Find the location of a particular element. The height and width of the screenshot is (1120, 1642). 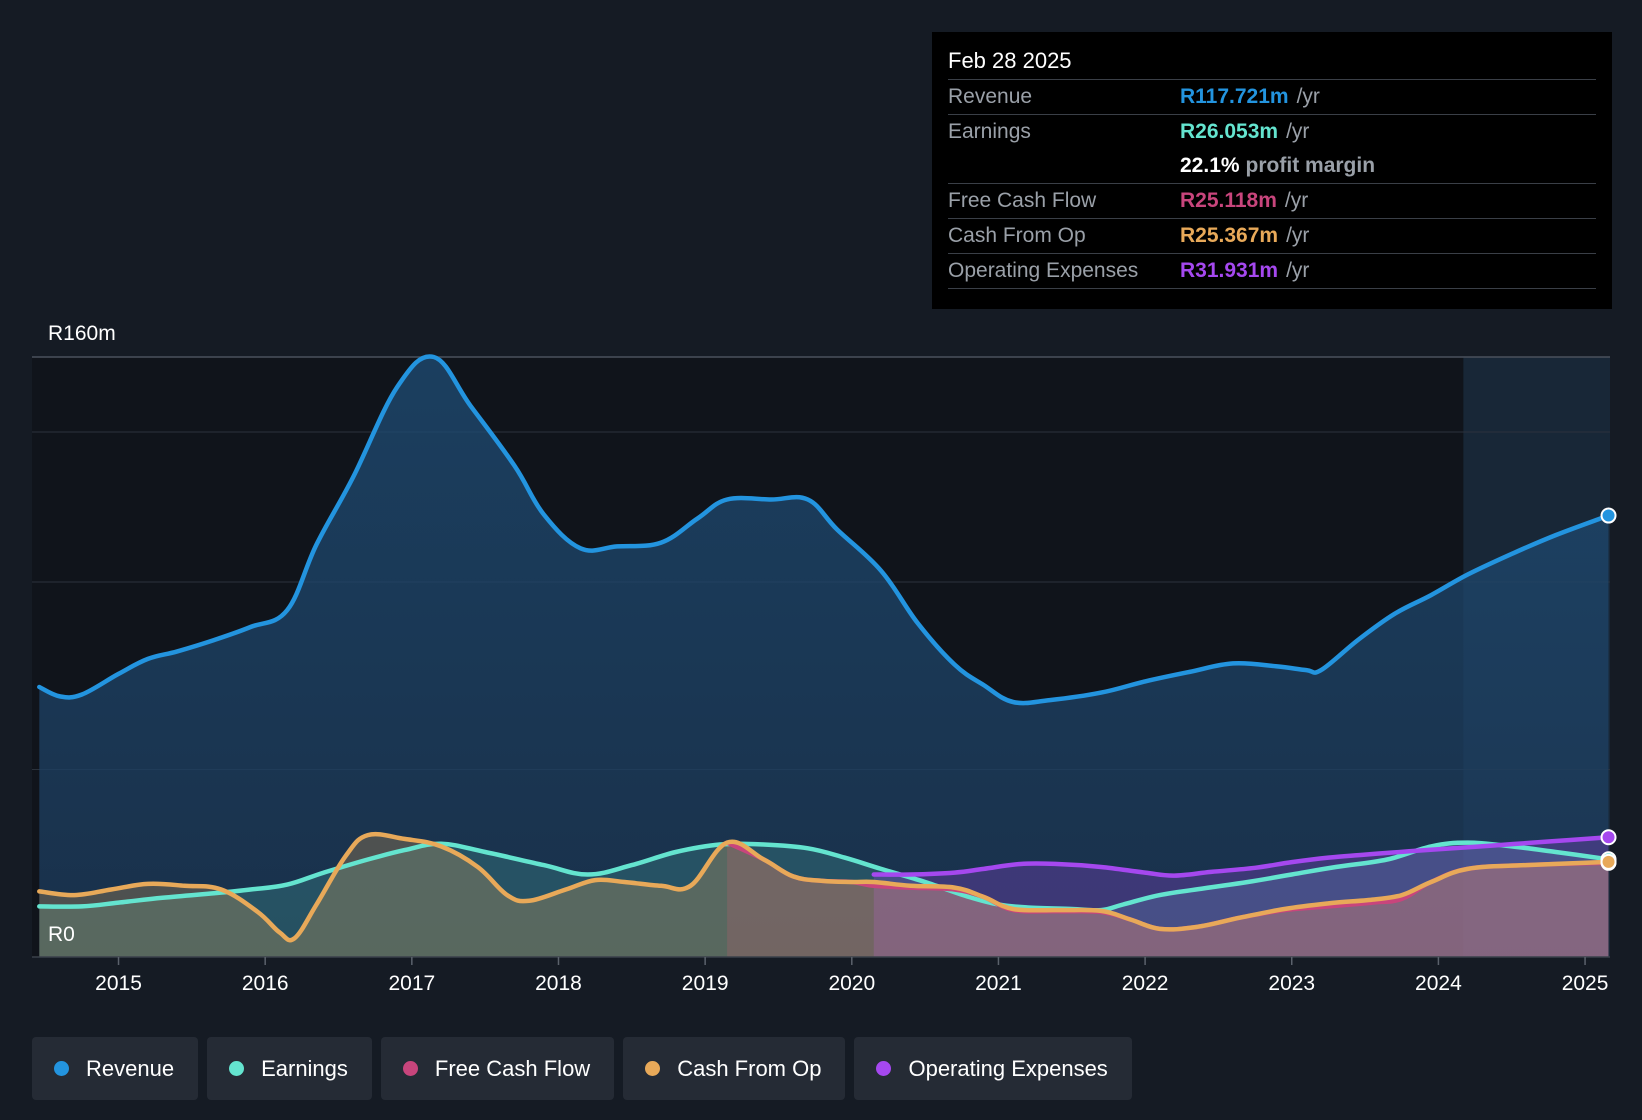

area-operating-expenses is located at coordinates (1241, 897).